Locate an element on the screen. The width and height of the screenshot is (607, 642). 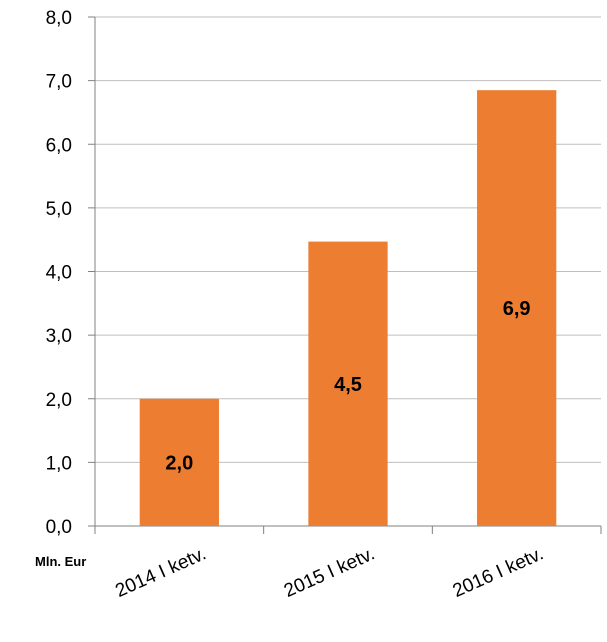
y-tick-label: 3,0 is located at coordinates (59, 336).